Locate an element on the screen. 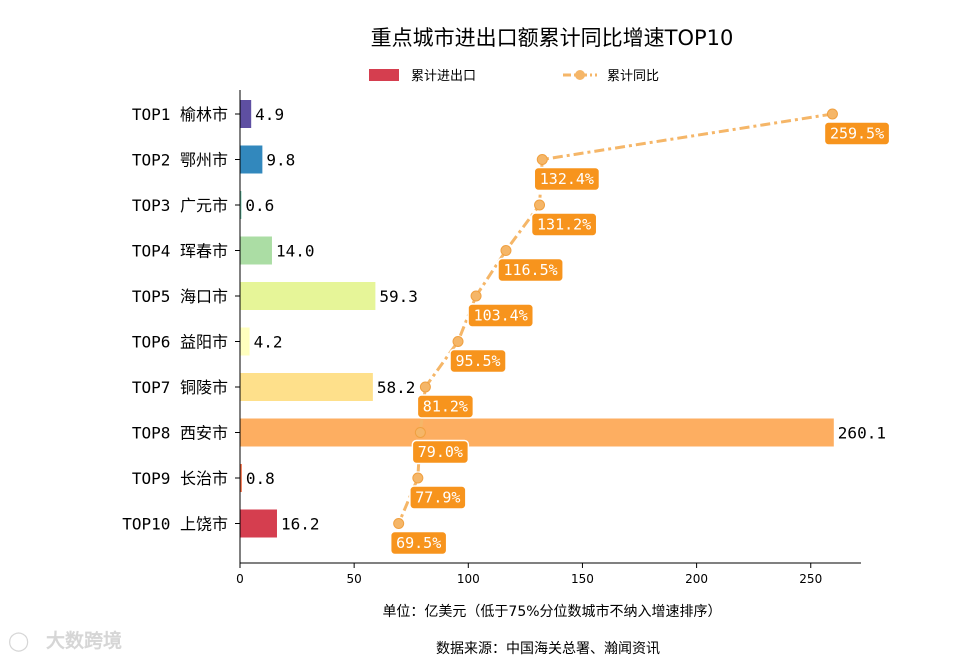 This screenshot has width=960, height=660. legend: 累计进出口 累计同比 is located at coordinates (514, 76).